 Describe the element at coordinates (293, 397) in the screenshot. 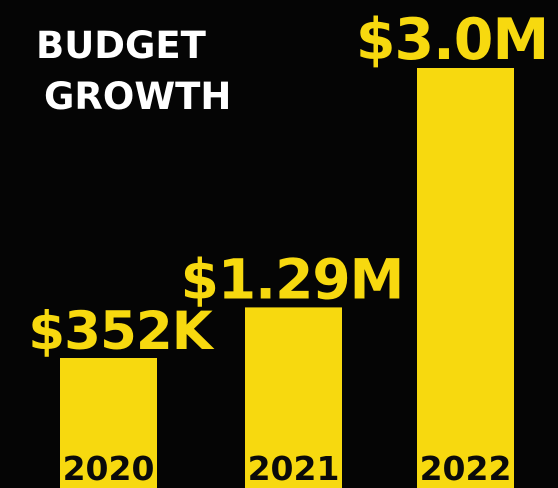

I see `bar-2021` at that location.